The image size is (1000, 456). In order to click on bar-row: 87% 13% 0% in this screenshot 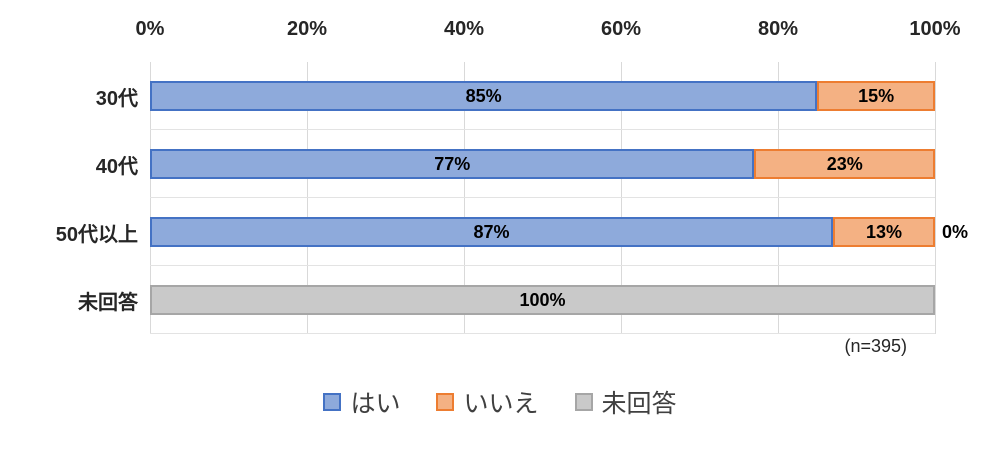, I will do `click(559, 232)`.